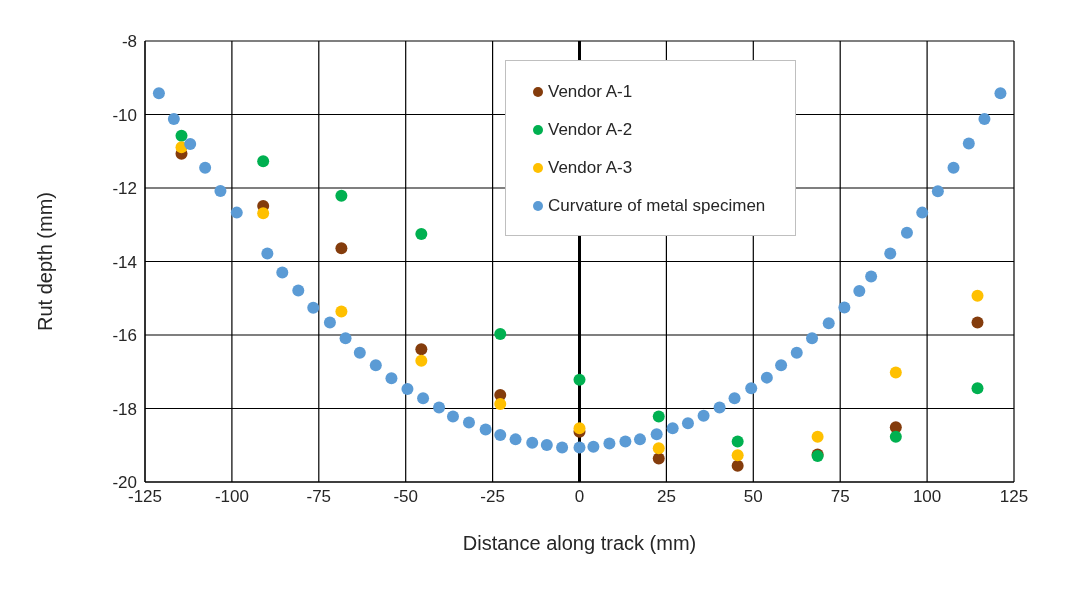 This screenshot has width=1087, height=607. I want to click on y-axis-title: Rut depth (mm), so click(45, 261).